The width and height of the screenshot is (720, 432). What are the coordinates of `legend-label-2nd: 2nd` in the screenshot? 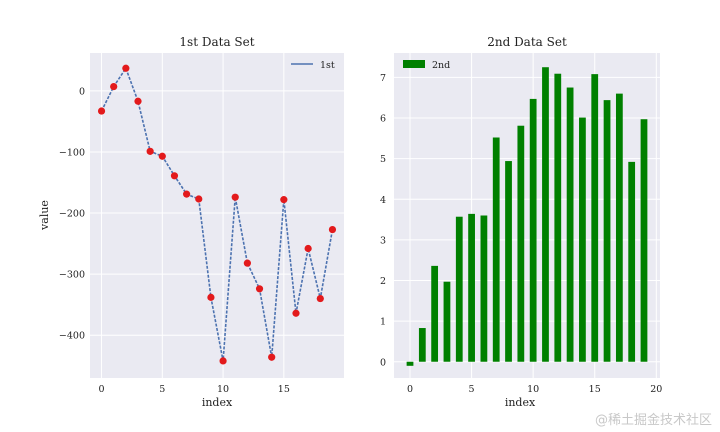 It's located at (441, 65).